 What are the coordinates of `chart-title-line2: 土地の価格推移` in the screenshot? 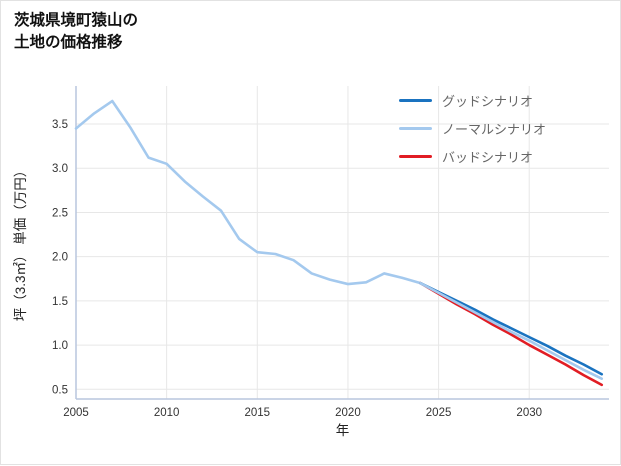 It's located at (68, 43).